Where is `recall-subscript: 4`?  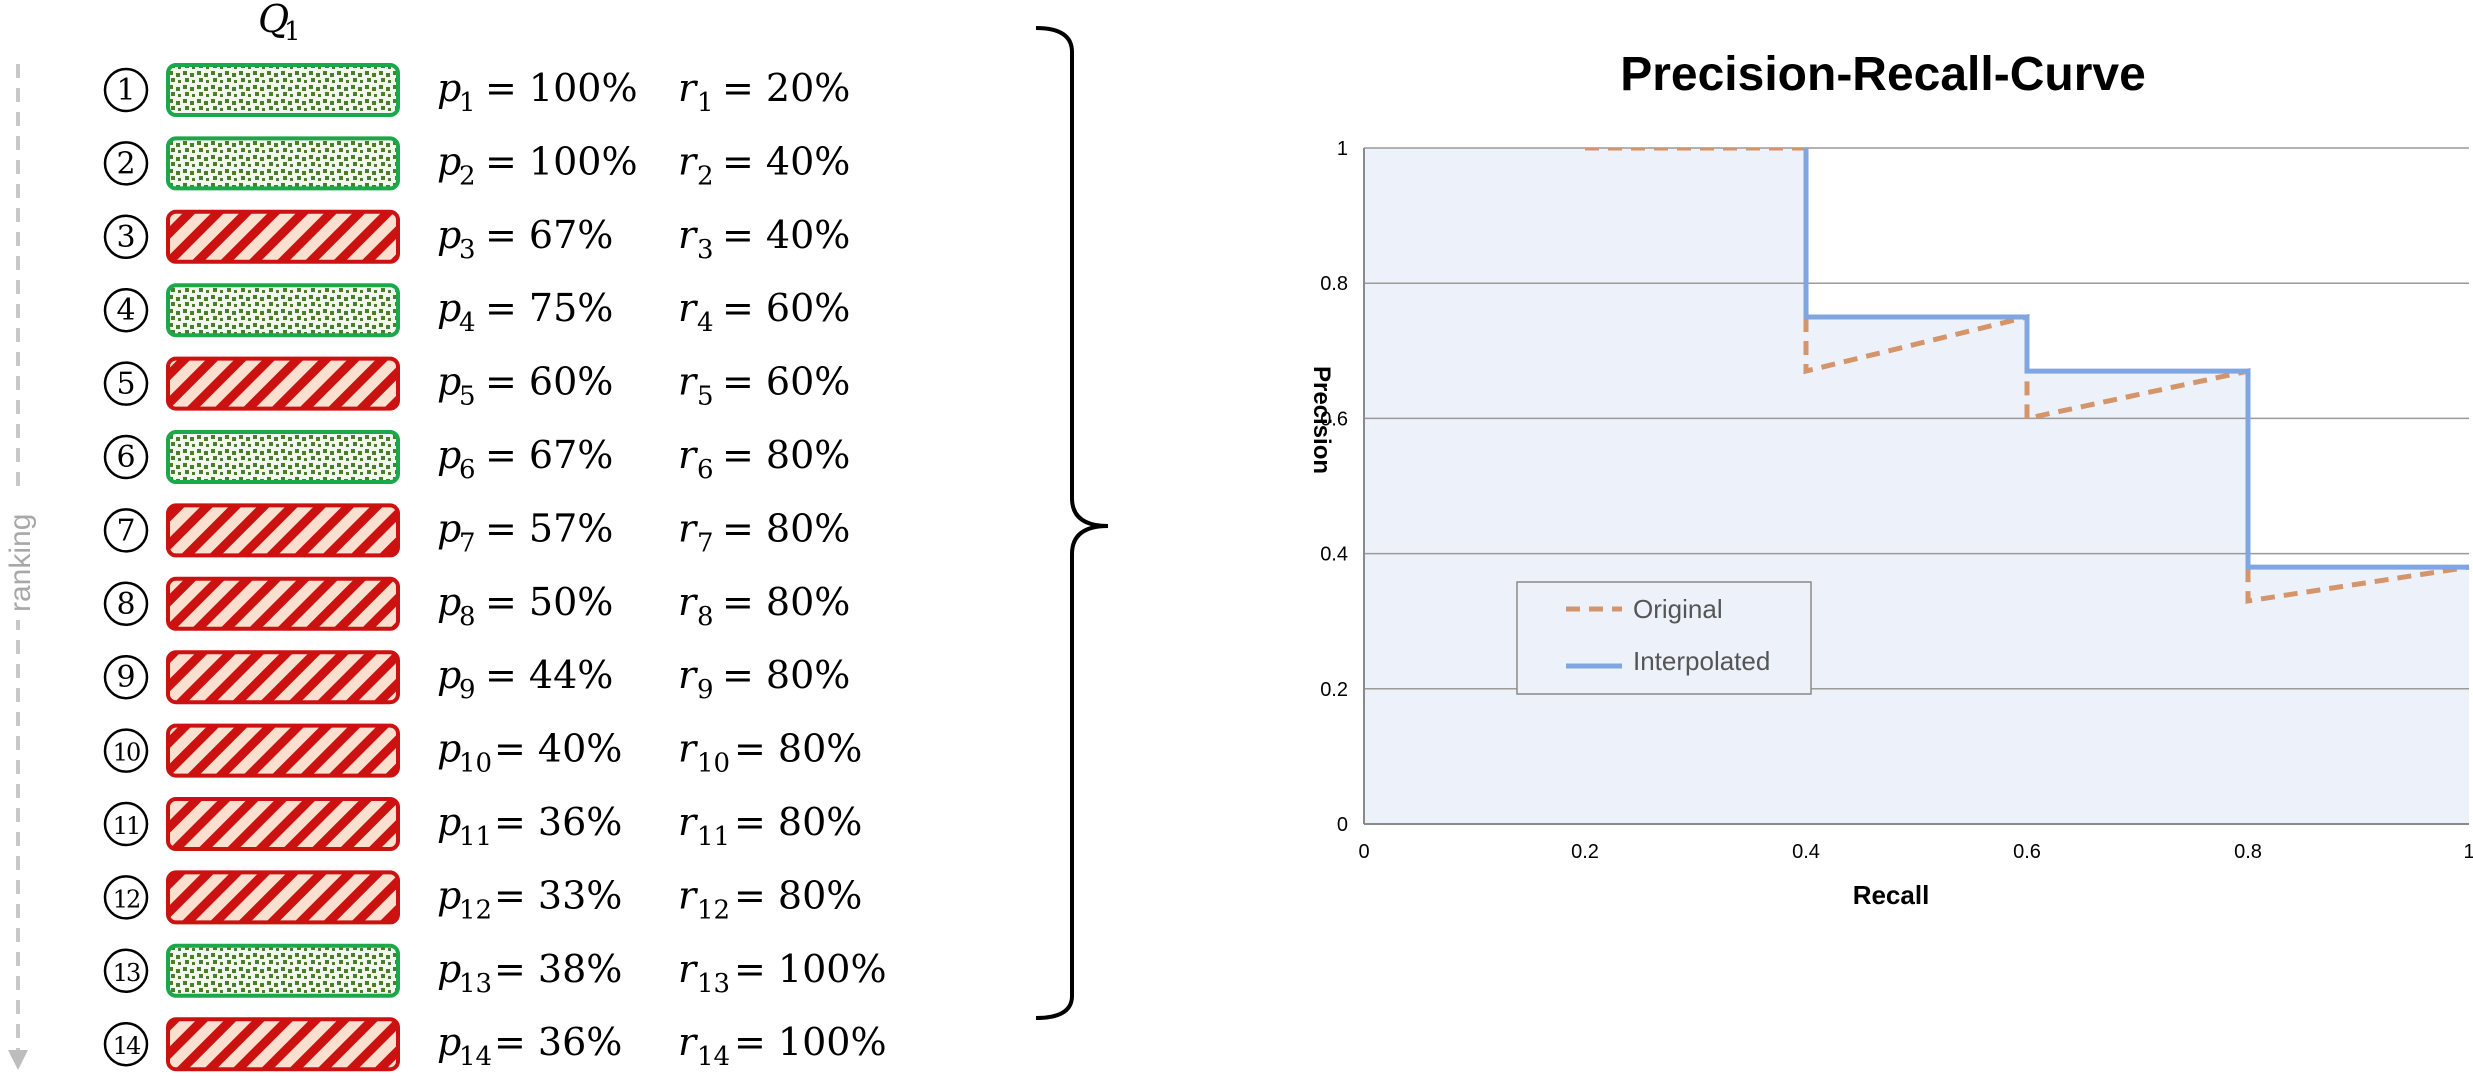 recall-subscript: 4 is located at coordinates (705, 323).